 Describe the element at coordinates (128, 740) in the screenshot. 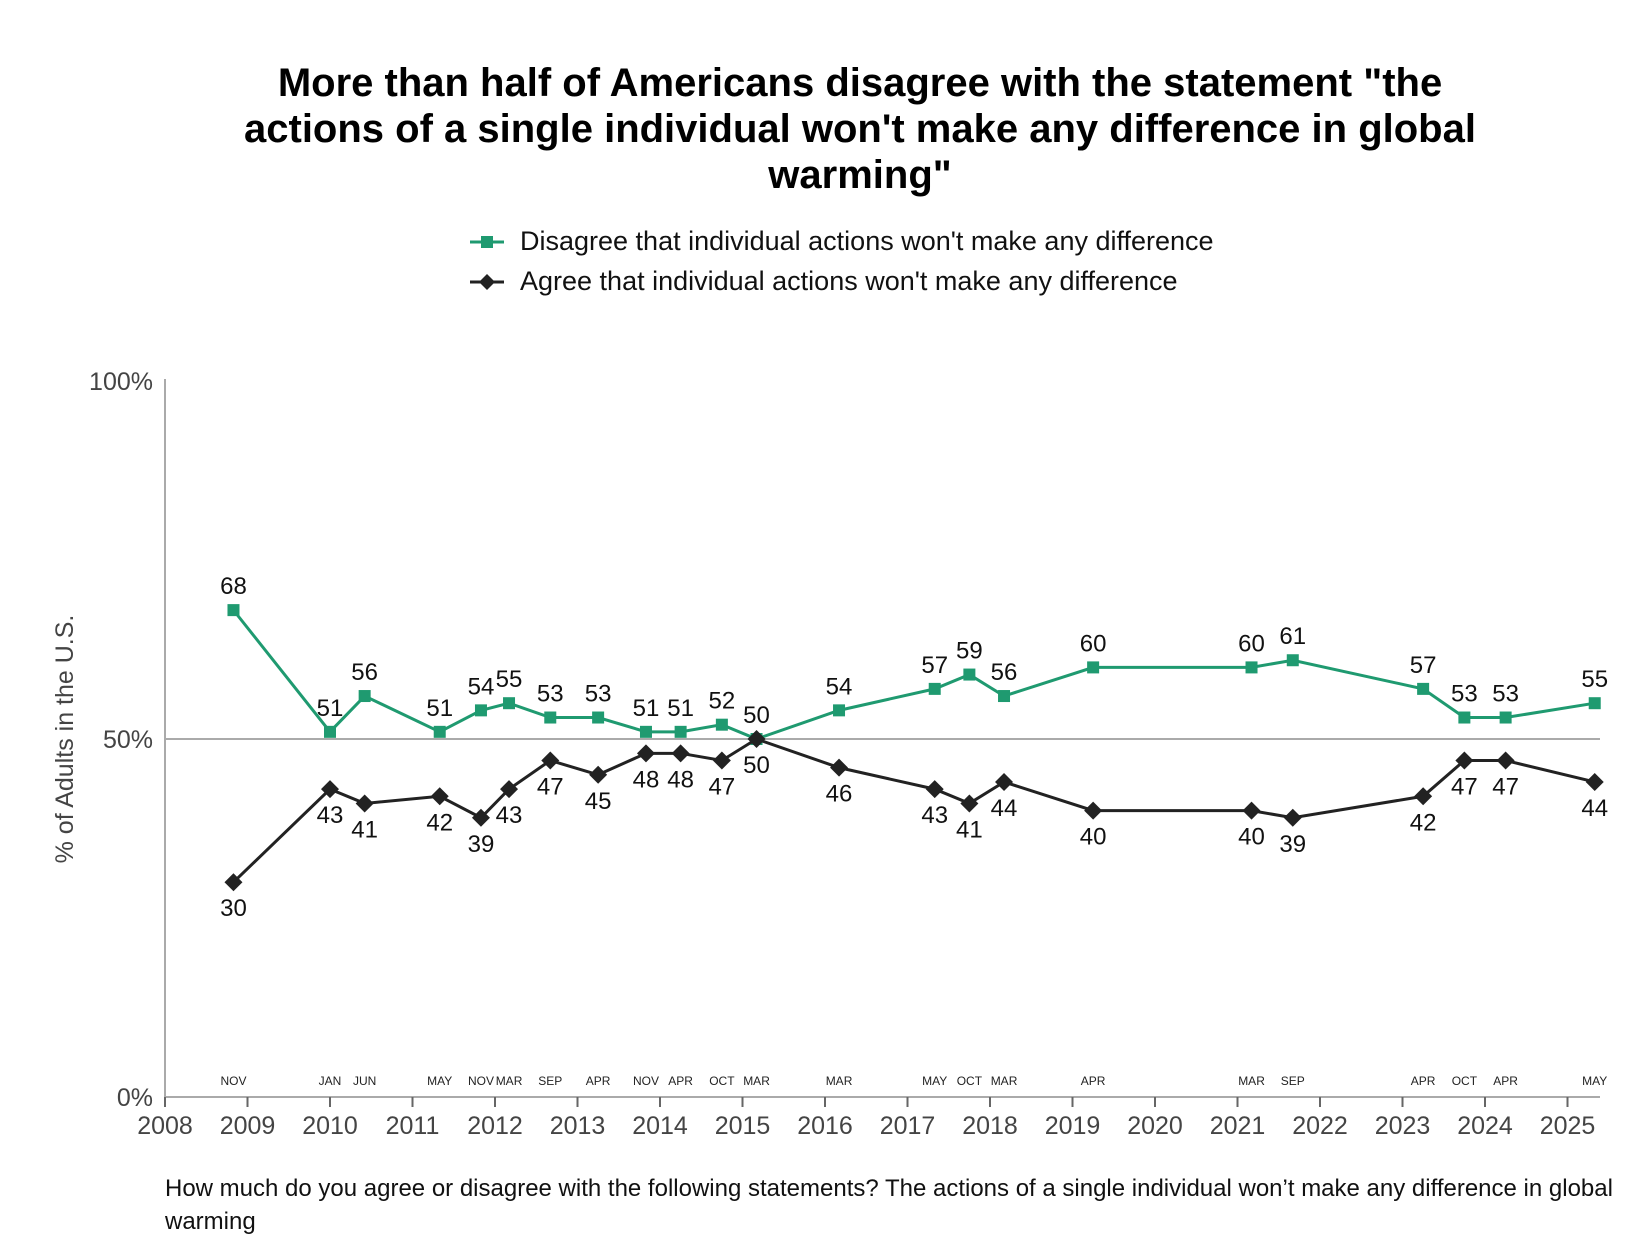

I see `y-tick-label: 50%` at that location.